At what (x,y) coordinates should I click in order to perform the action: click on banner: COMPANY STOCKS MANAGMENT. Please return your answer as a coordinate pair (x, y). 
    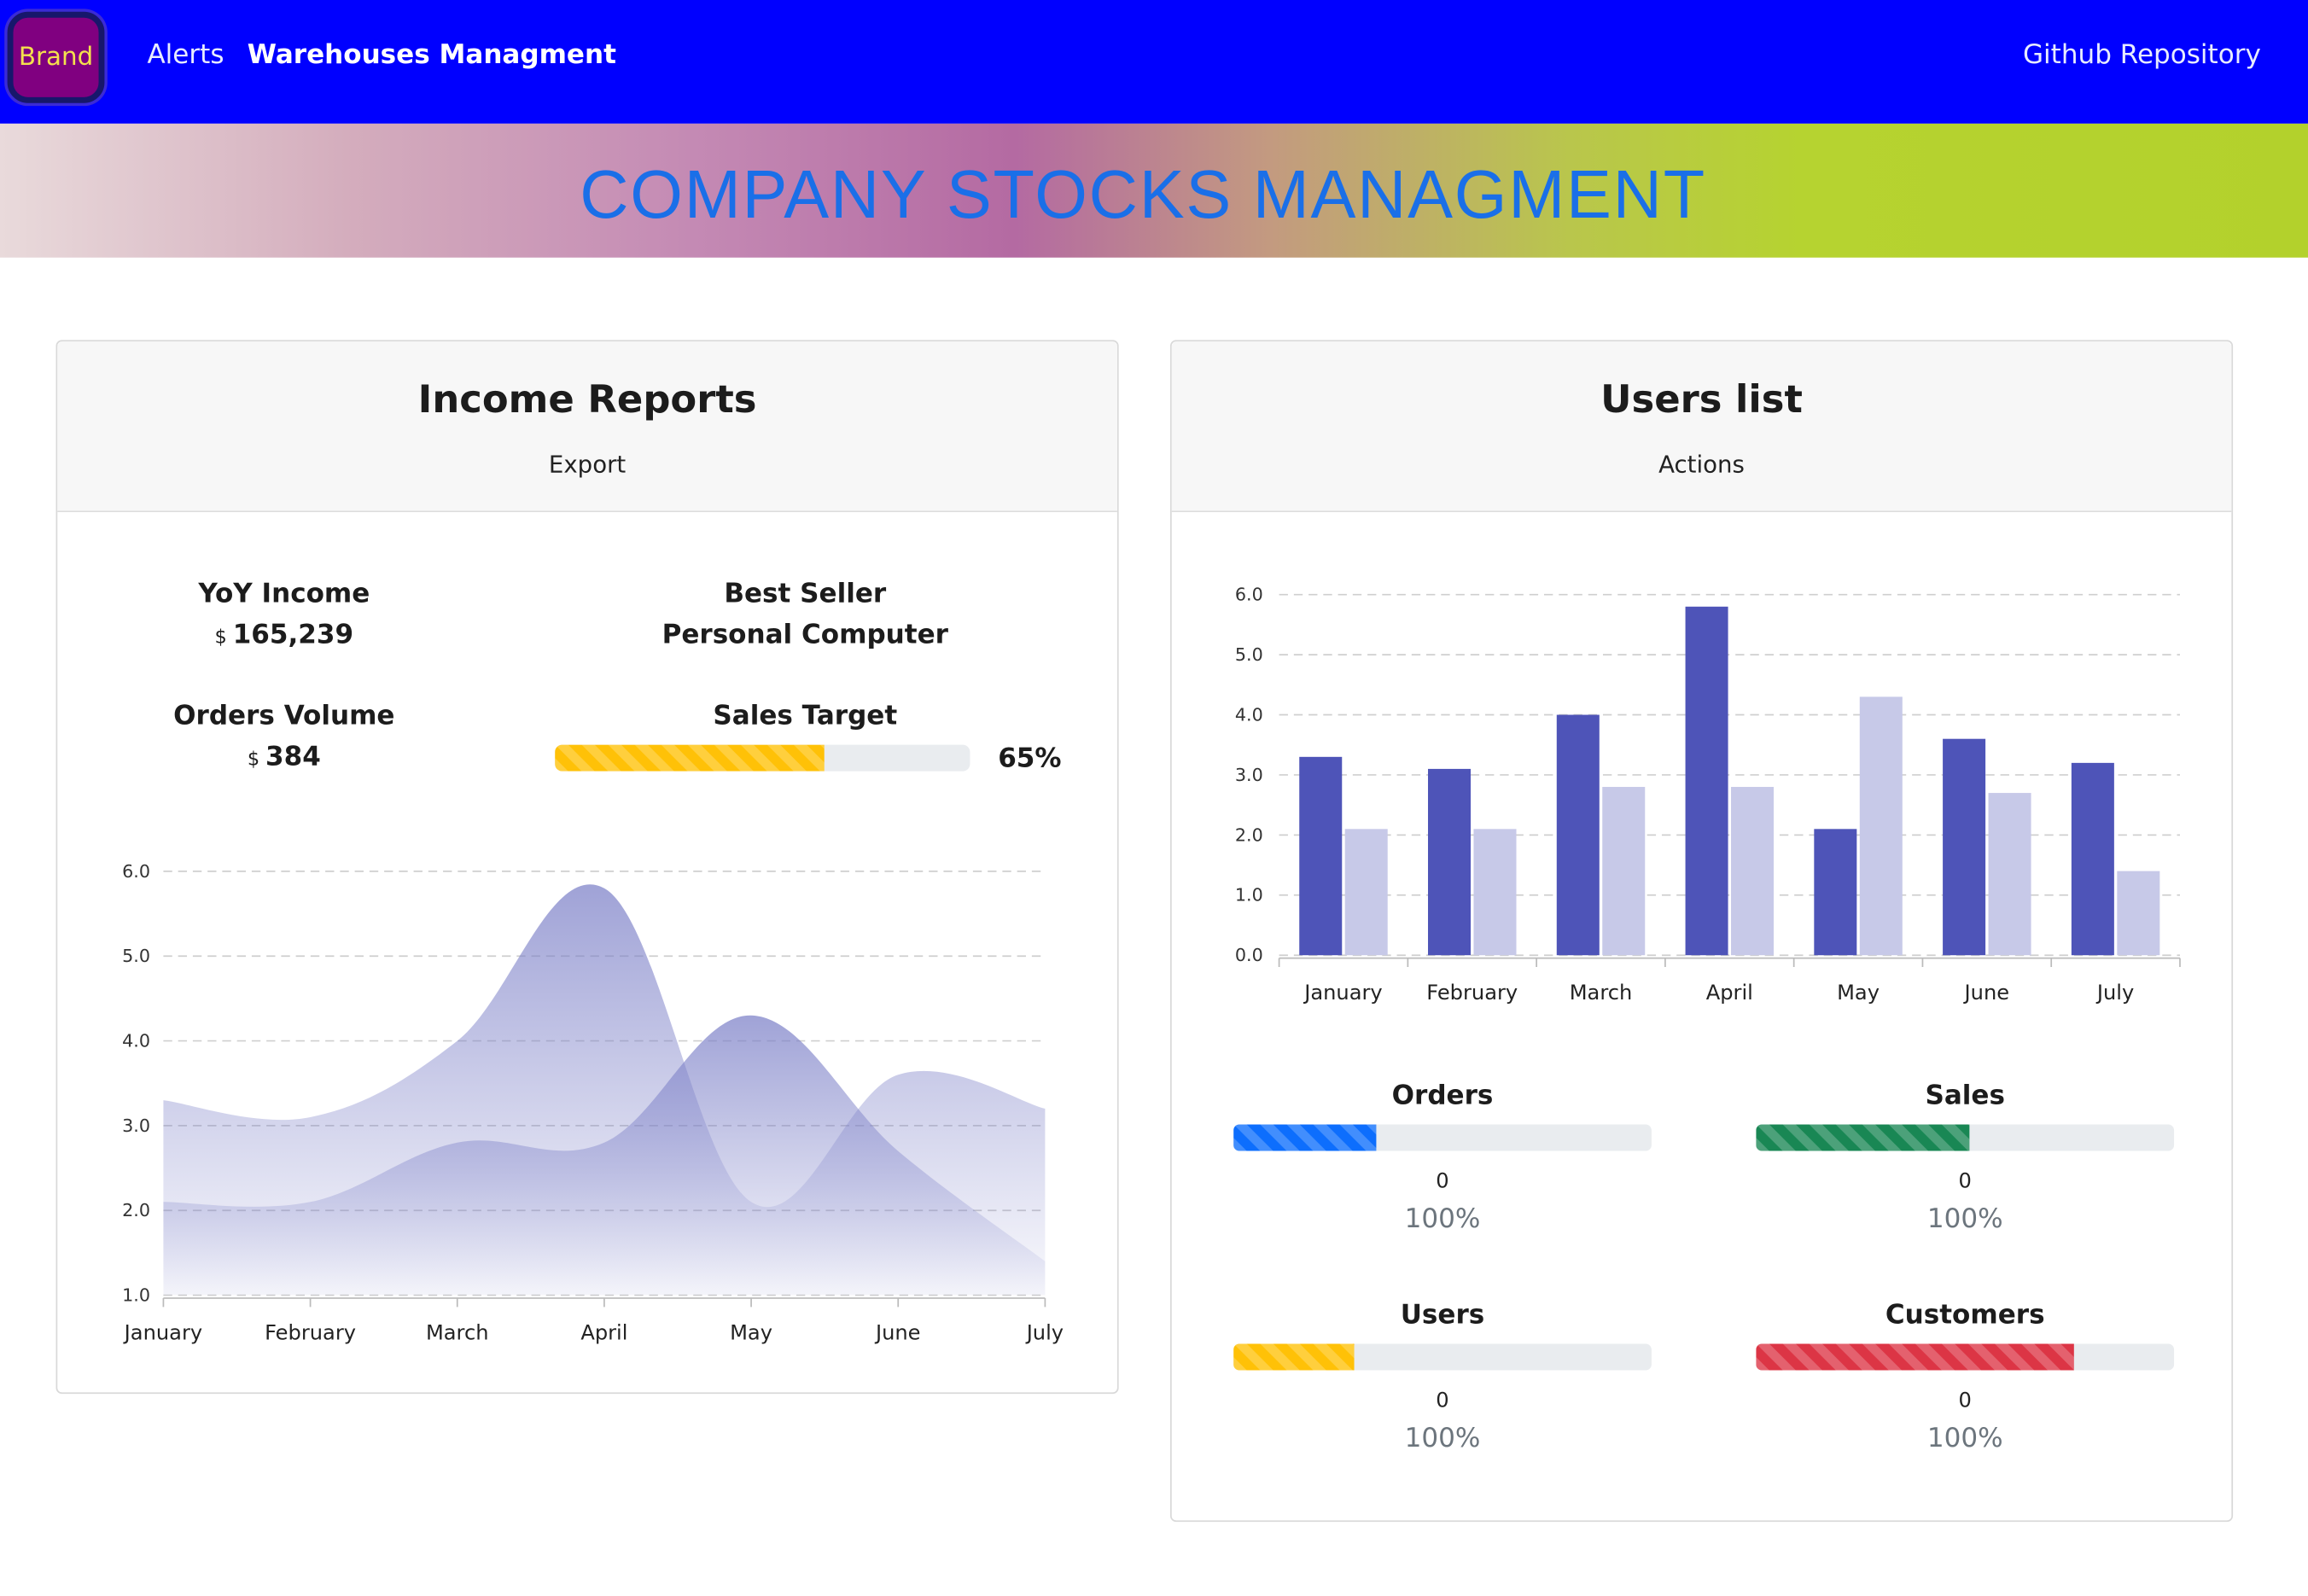
    Looking at the image, I should click on (1154, 190).